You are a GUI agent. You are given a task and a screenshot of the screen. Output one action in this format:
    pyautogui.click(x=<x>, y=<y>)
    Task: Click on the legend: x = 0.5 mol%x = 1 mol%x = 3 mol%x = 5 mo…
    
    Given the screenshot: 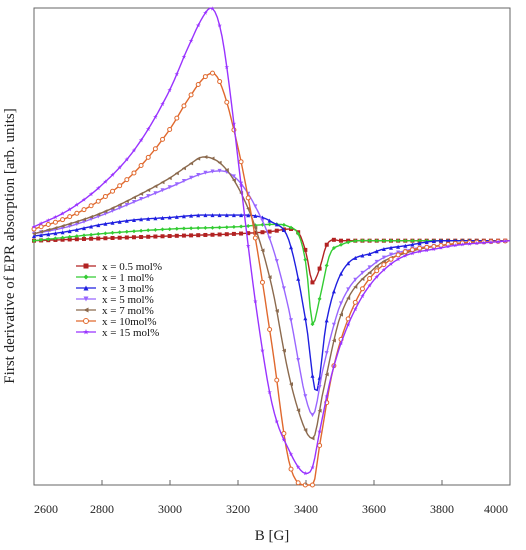 What is the action you would take?
    pyautogui.click(x=119, y=300)
    